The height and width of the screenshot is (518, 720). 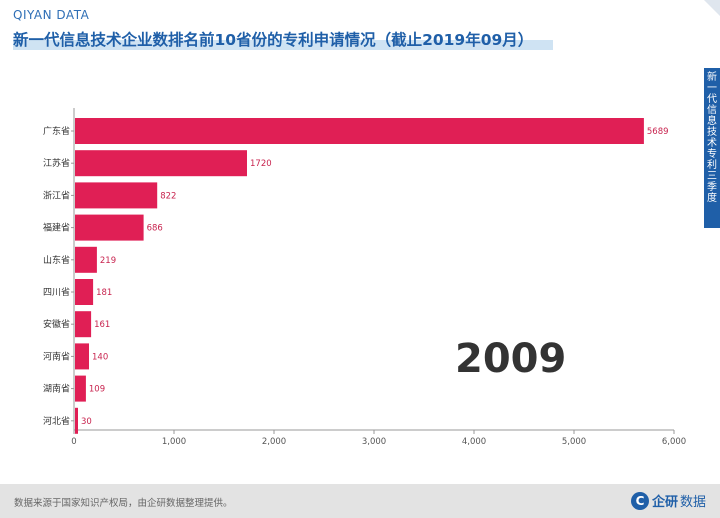 I want to click on company-logo: C 企研 数据, so click(x=668, y=500).